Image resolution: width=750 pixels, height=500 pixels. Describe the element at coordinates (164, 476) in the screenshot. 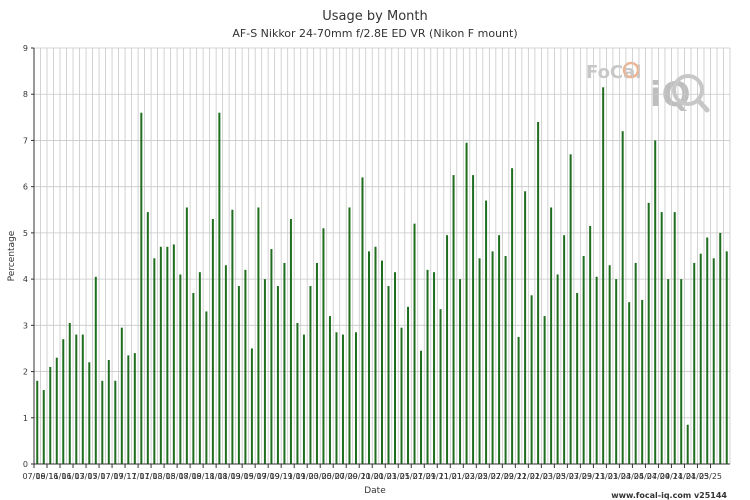

I see `x-tick-label: 03/18` at that location.